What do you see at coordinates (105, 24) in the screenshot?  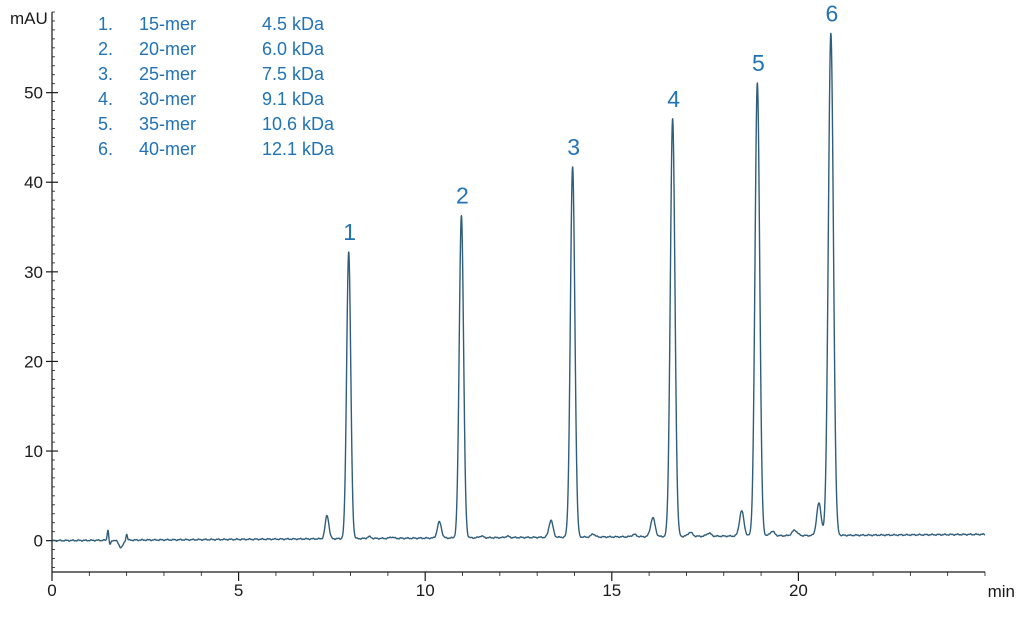 I see `legend-number: 1.` at bounding box center [105, 24].